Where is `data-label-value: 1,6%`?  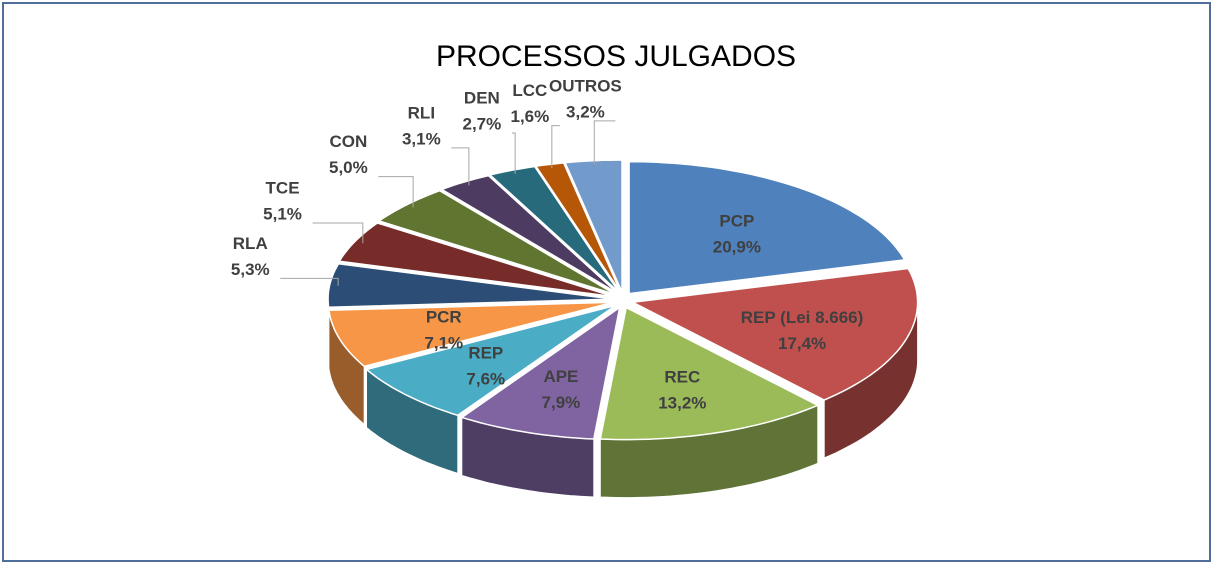 data-label-value: 1,6% is located at coordinates (530, 116).